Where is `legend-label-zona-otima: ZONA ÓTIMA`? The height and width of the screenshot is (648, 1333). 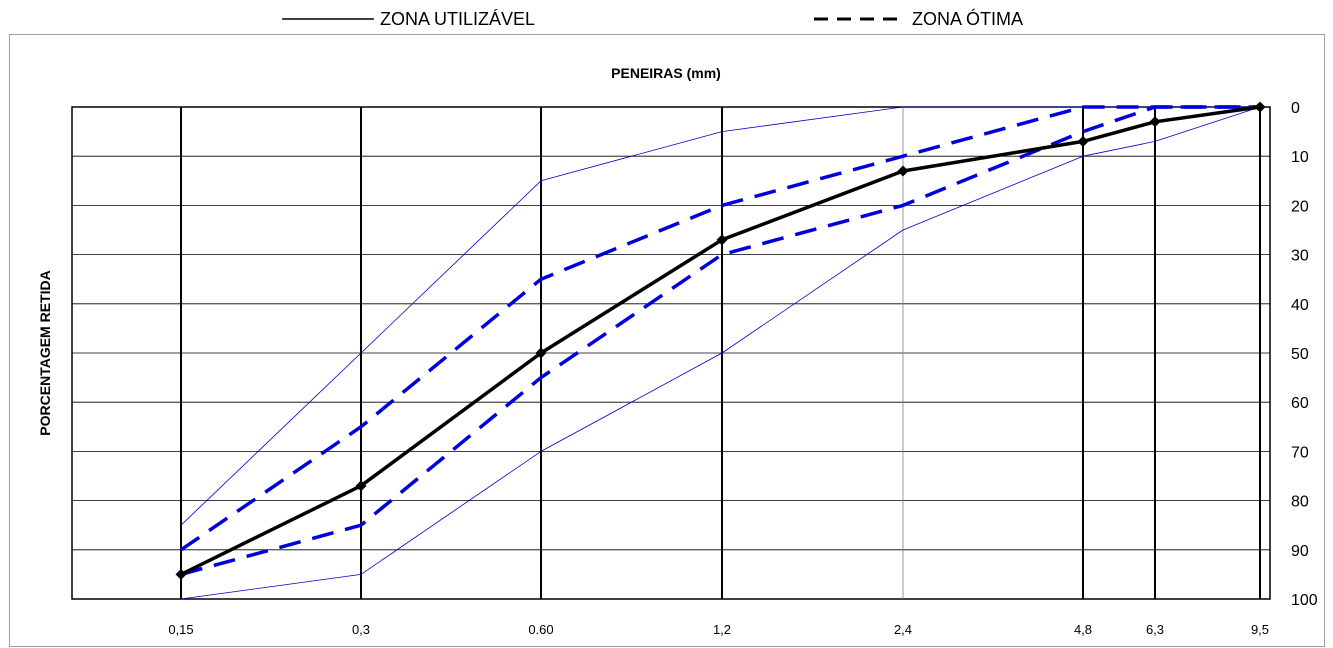 legend-label-zona-otima: ZONA ÓTIMA is located at coordinates (968, 18).